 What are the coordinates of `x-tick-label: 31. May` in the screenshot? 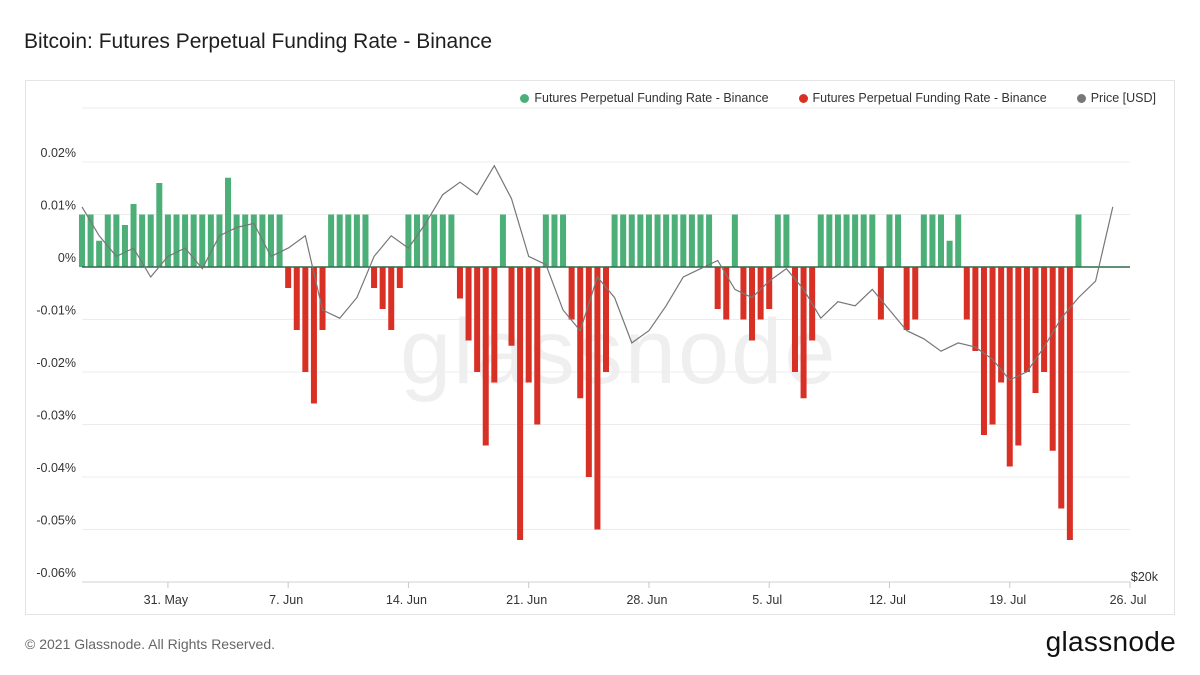 It's located at (166, 600).